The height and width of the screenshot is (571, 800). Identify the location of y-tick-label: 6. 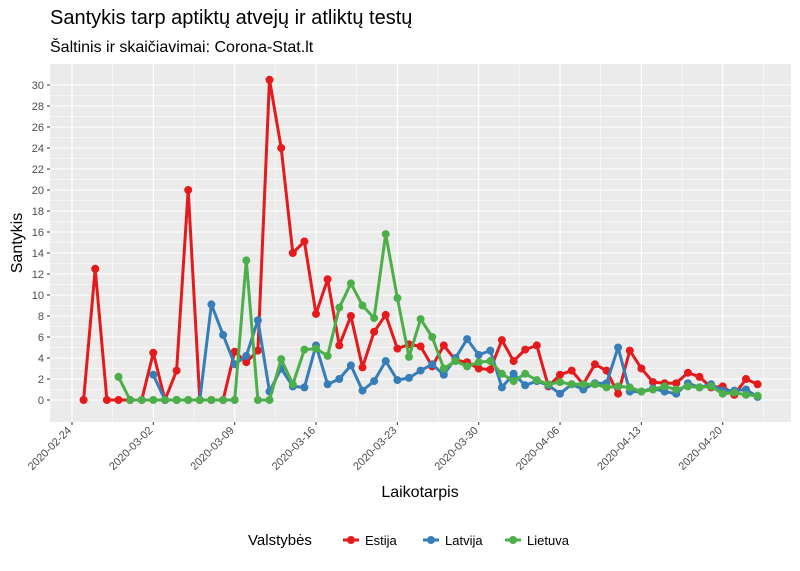
(41, 338).